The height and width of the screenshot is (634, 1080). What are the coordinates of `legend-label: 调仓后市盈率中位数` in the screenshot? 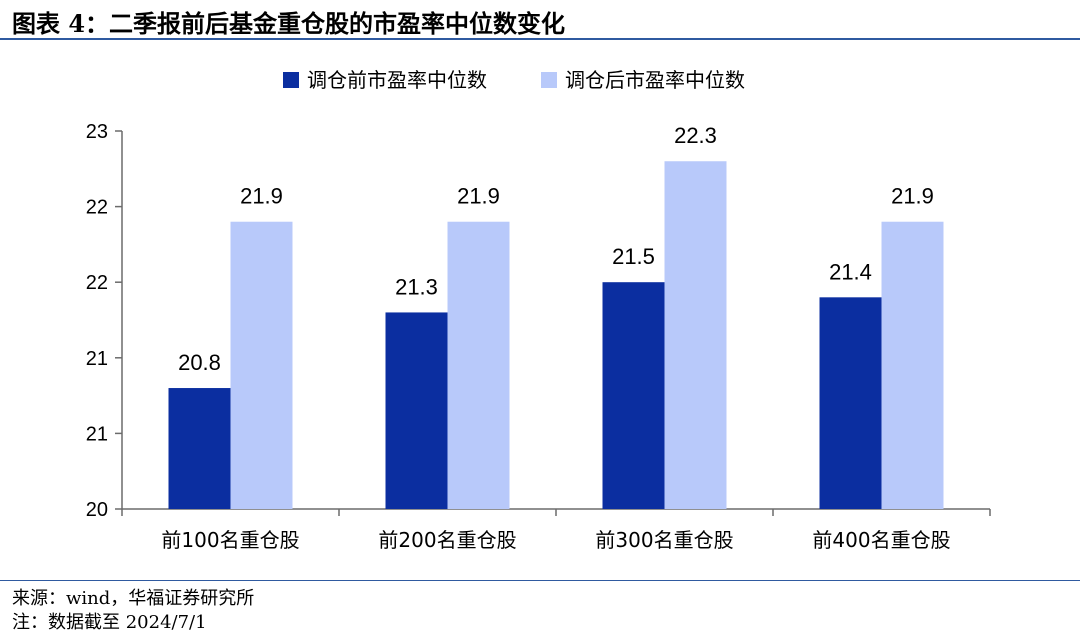 It's located at (655, 80).